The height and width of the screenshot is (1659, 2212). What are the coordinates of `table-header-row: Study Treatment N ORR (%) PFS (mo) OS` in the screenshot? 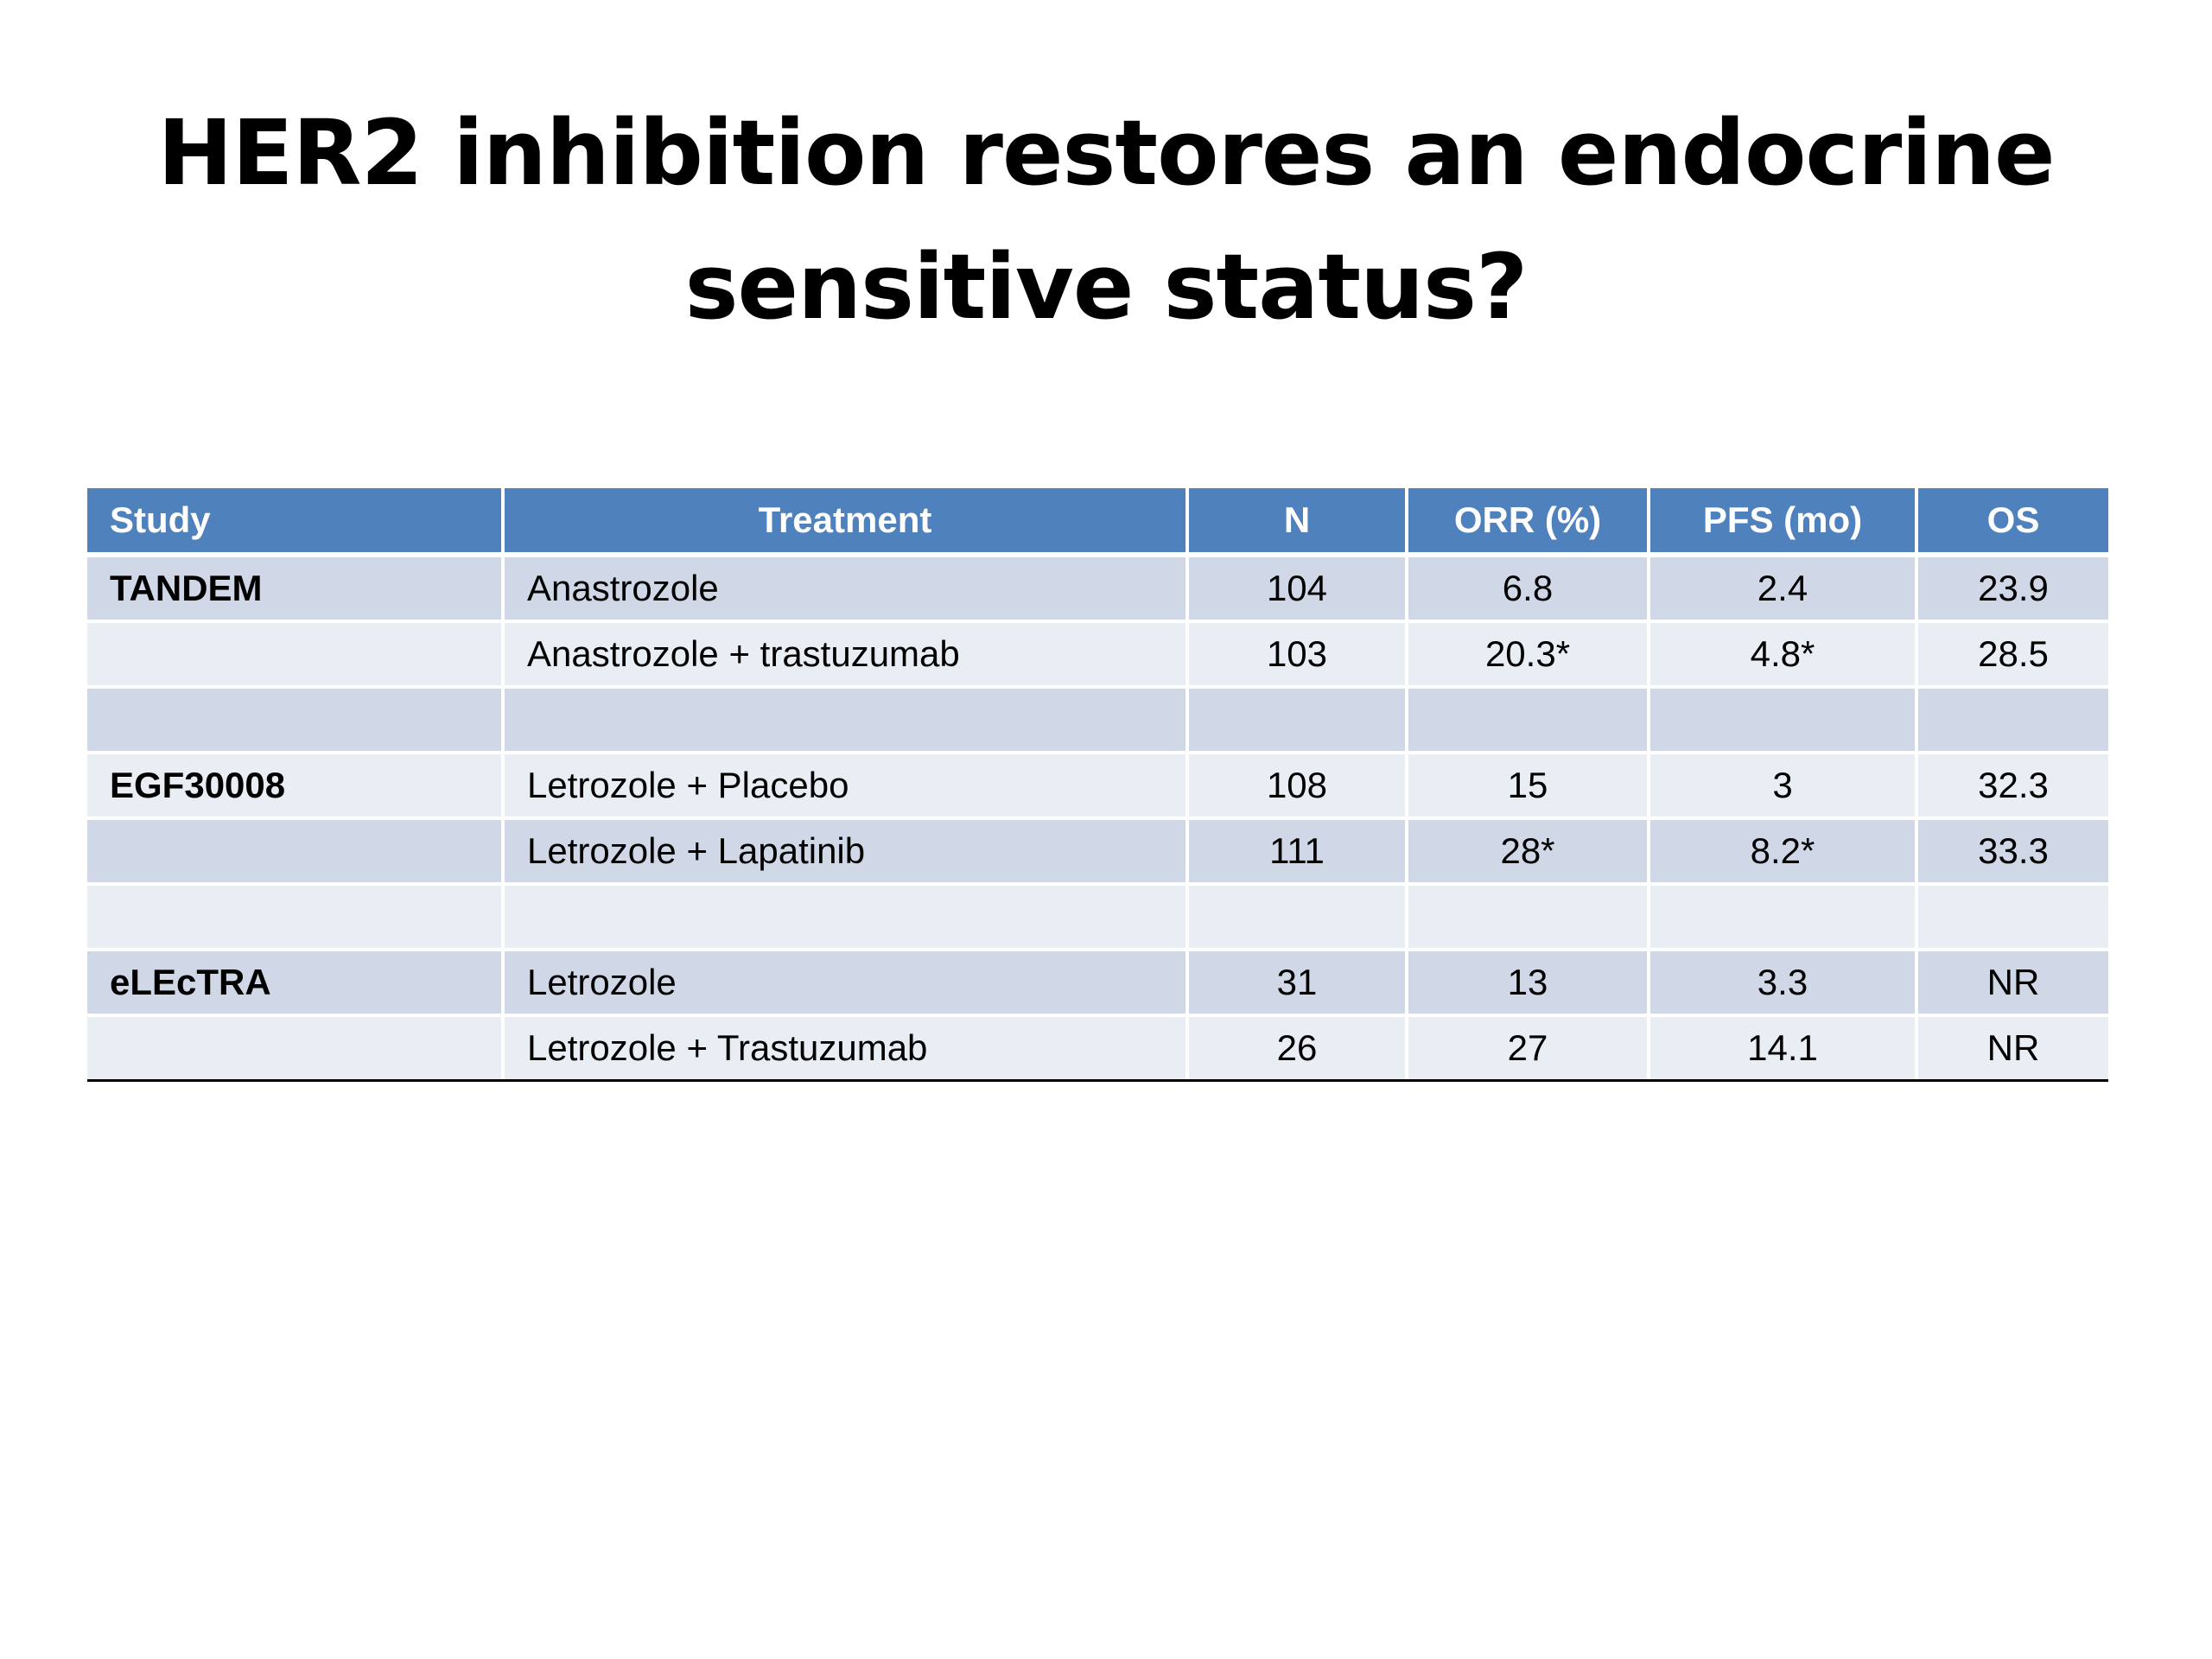 It's located at (1097, 522).